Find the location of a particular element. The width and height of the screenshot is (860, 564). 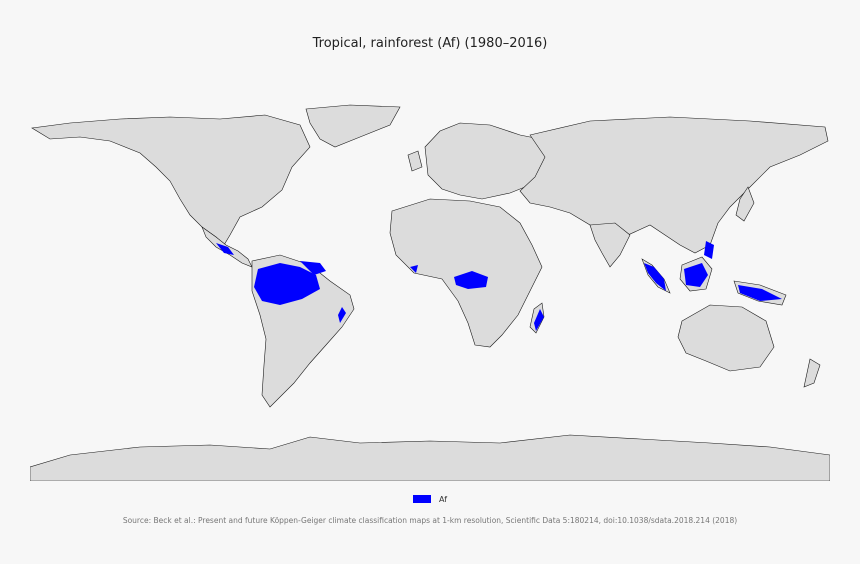

legend-label: Af is located at coordinates (443, 499).